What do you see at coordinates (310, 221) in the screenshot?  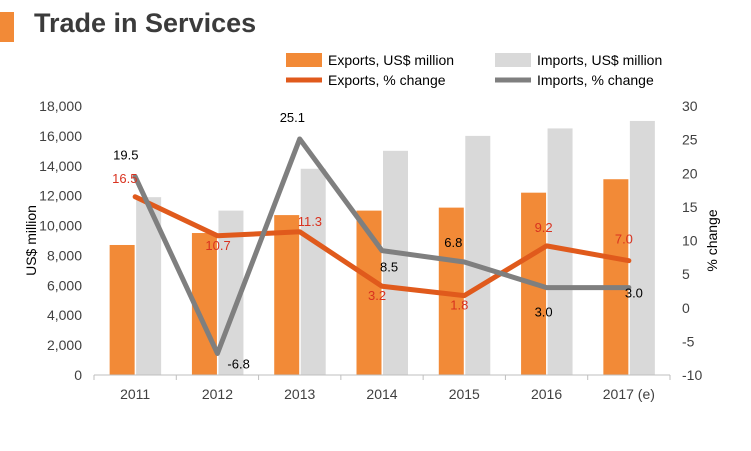 I see `exports-change-label: 11.3` at bounding box center [310, 221].